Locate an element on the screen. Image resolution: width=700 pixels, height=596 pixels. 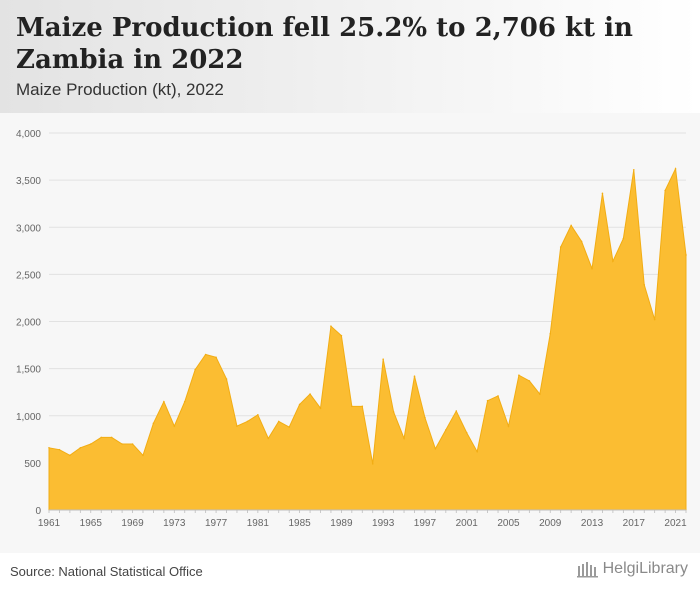
y-tick-label: 3,000 is located at coordinates (28, 228).